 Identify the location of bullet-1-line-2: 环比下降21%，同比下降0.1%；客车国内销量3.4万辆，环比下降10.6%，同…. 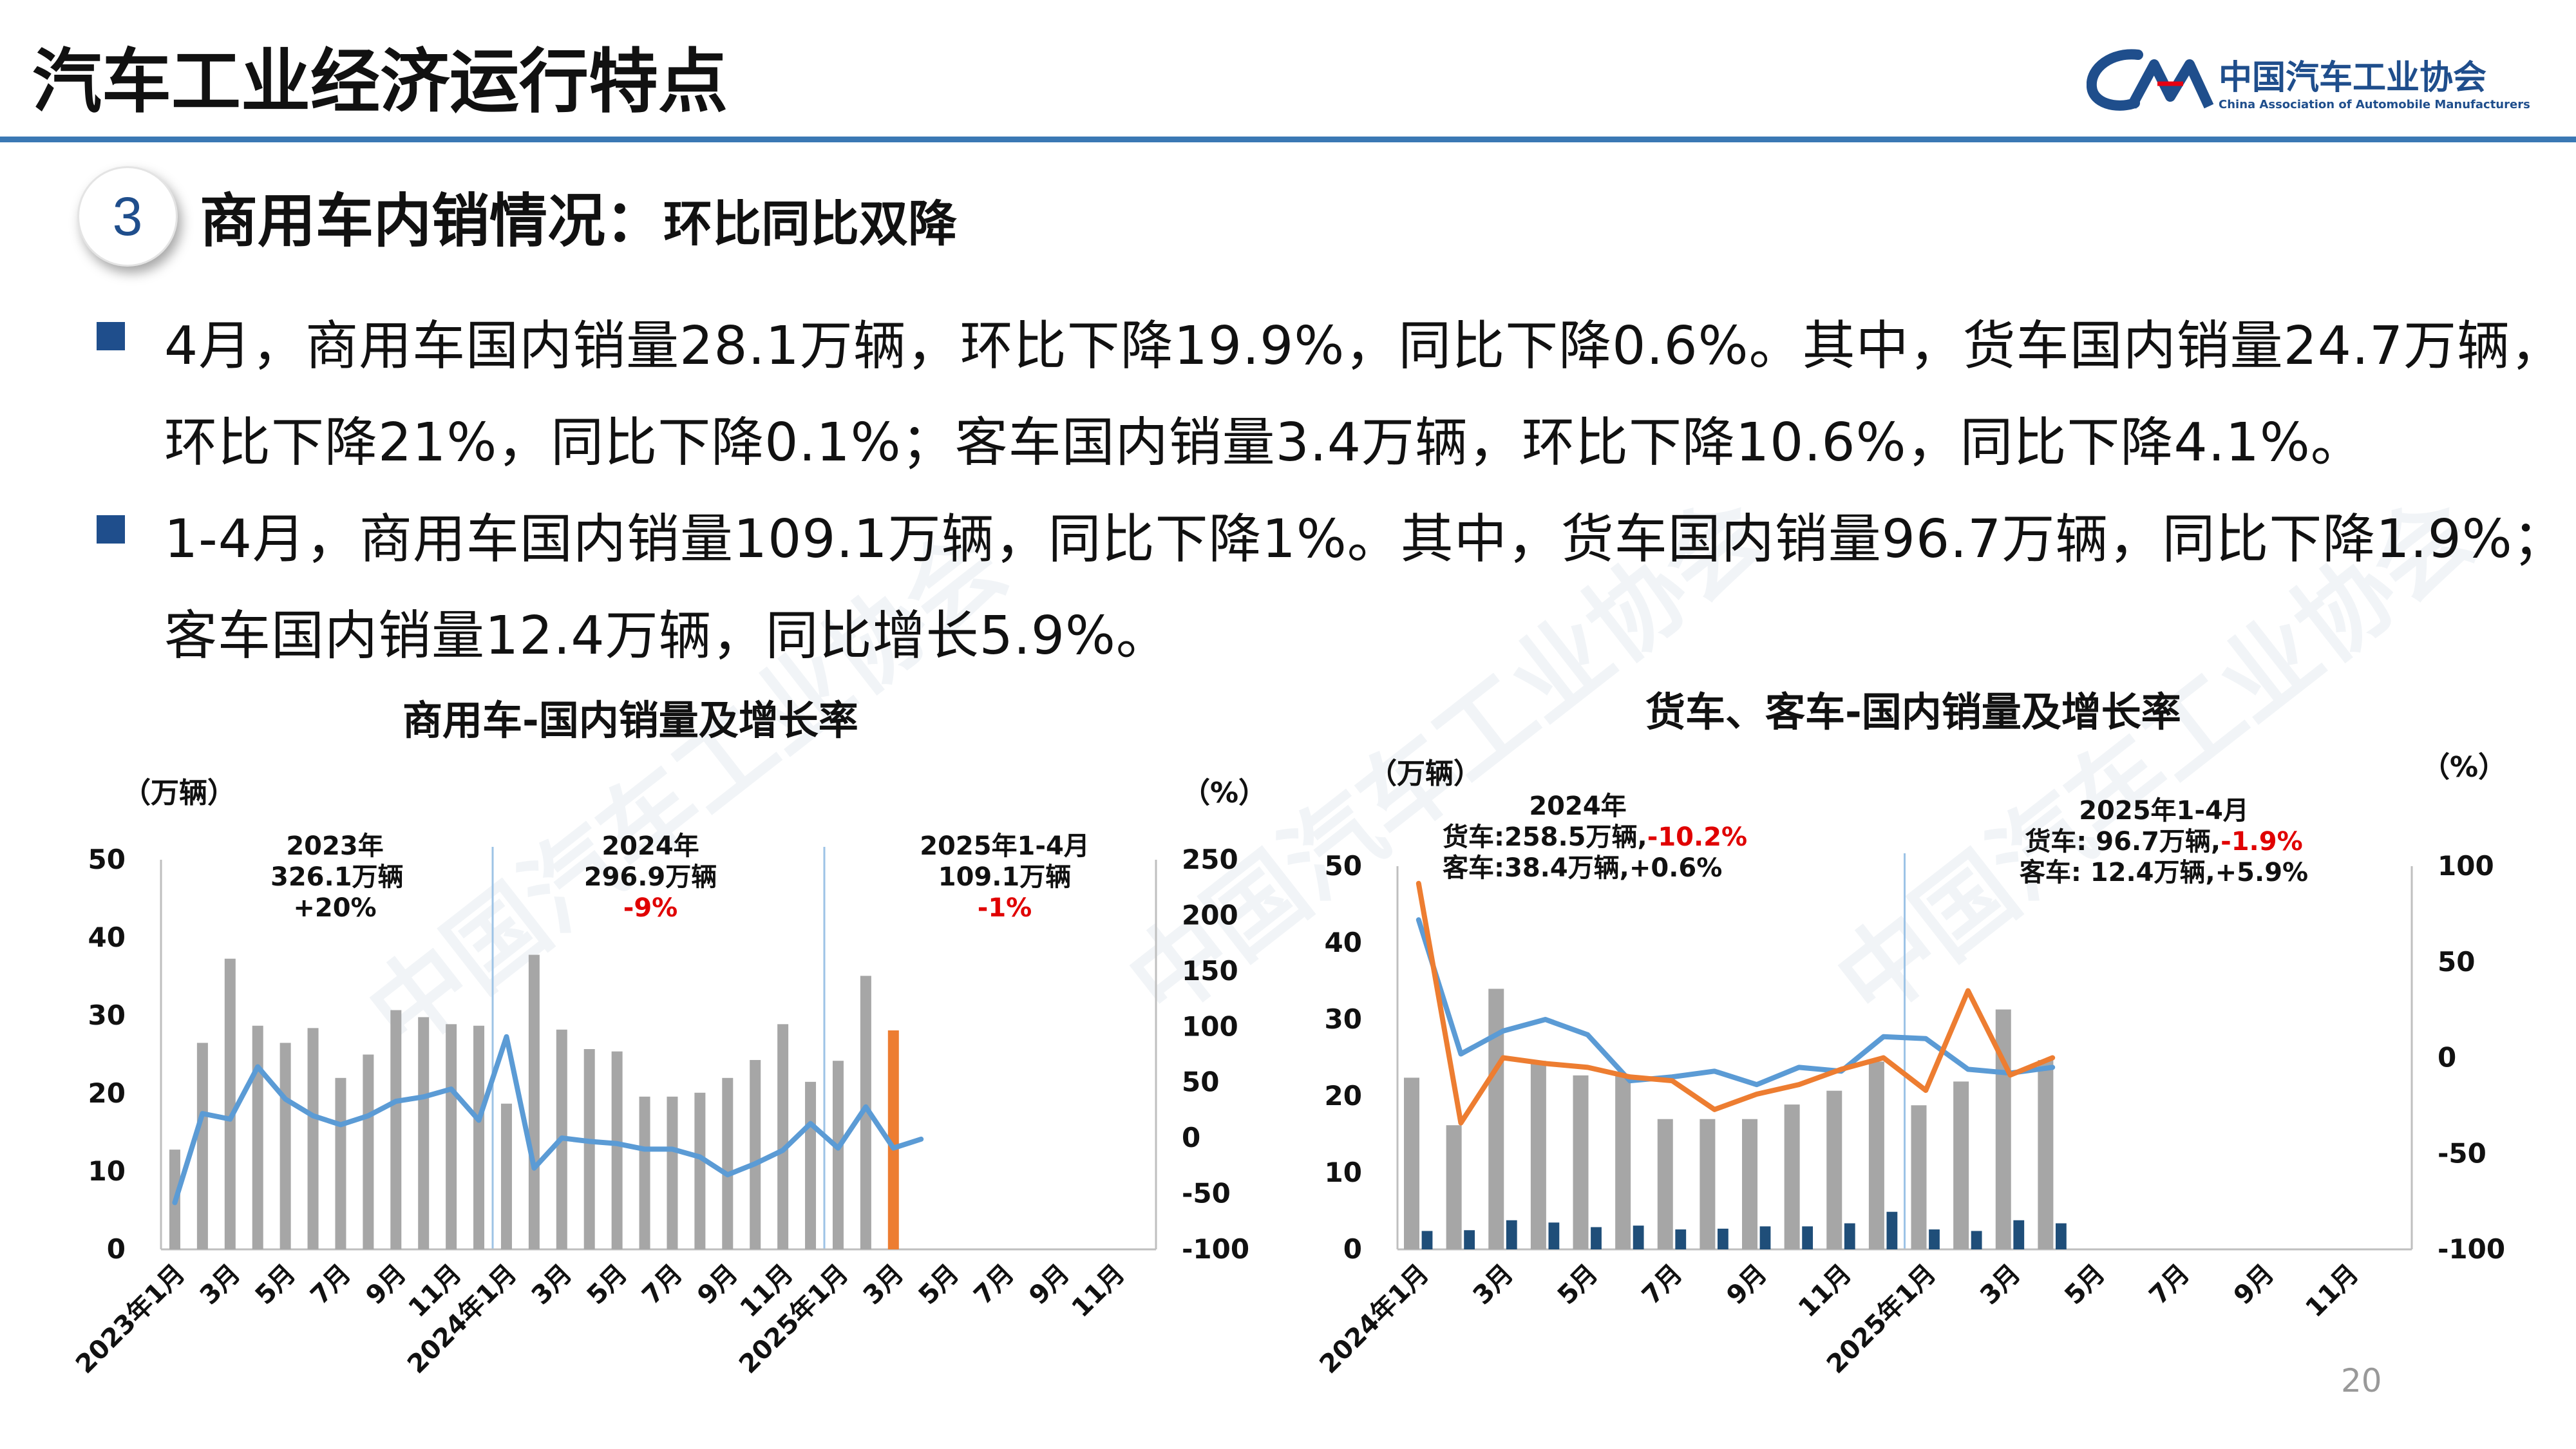
(1264, 443).